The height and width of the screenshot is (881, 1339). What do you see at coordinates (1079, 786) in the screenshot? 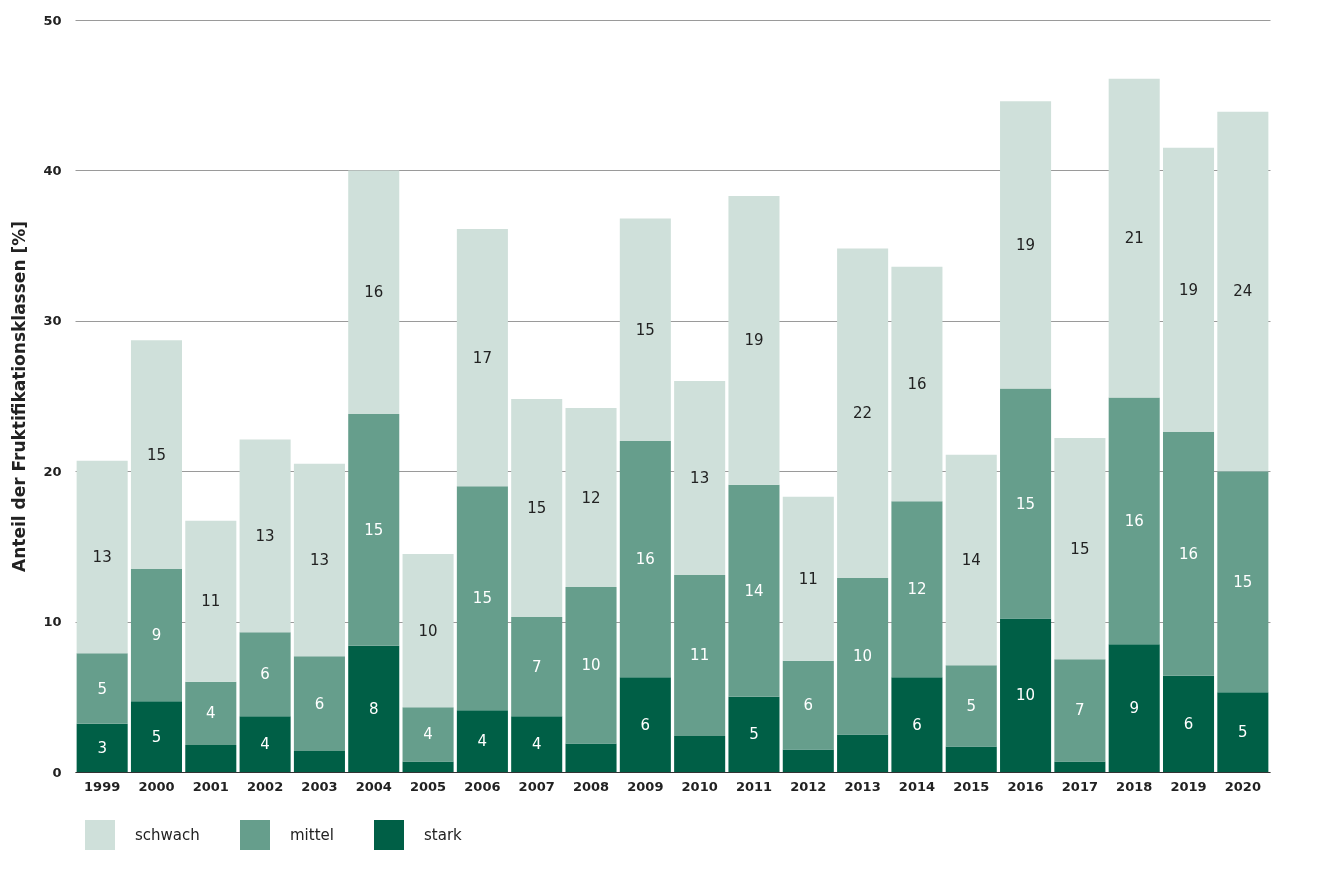
I see `x-tick-label: 2017` at bounding box center [1079, 786].